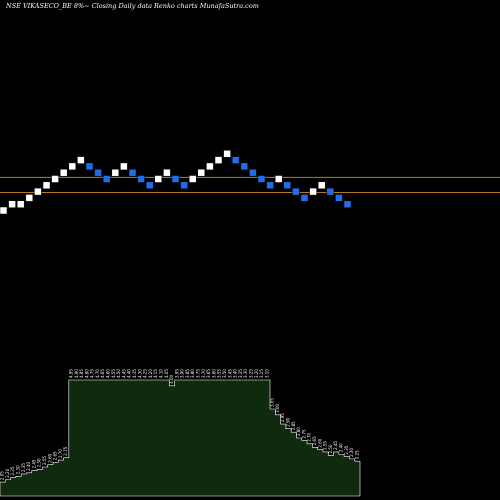 The height and width of the screenshot is (500, 500). What do you see at coordinates (351, 452) in the screenshot?
I see `volume-label: 2.30` at bounding box center [351, 452].